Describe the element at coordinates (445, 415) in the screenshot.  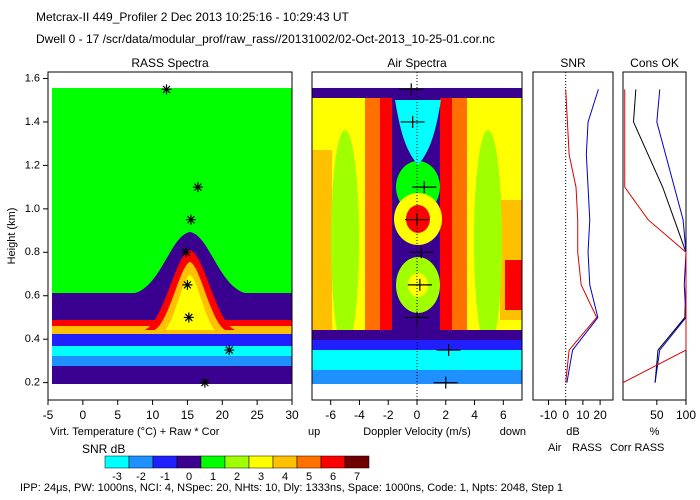
I see `x-tick-label: 2` at that location.